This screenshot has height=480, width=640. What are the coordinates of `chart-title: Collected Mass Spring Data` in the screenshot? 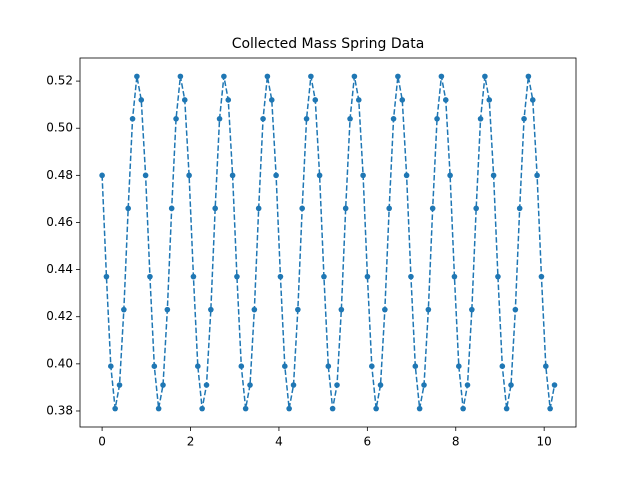 It's located at (328, 44).